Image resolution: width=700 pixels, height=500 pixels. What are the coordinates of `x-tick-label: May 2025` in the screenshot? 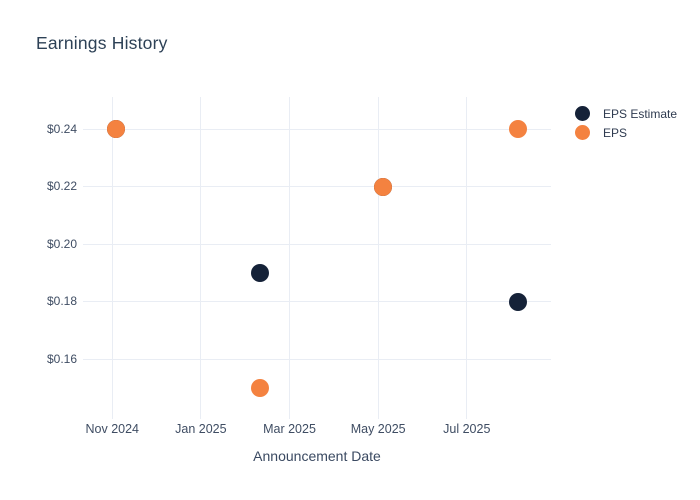 It's located at (378, 429).